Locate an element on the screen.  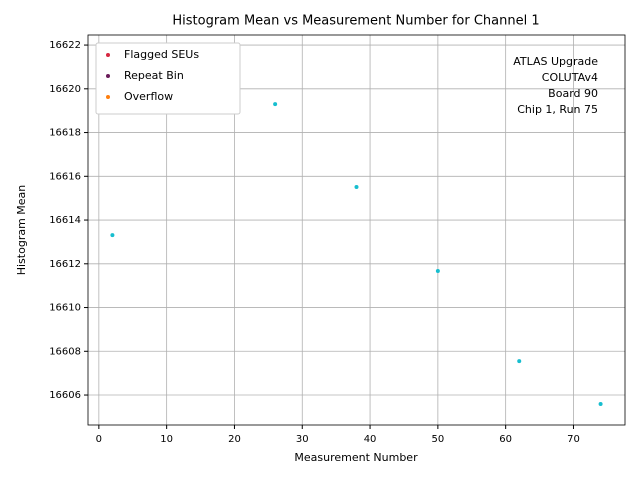
x-tick-label: 50 is located at coordinates (437, 439).